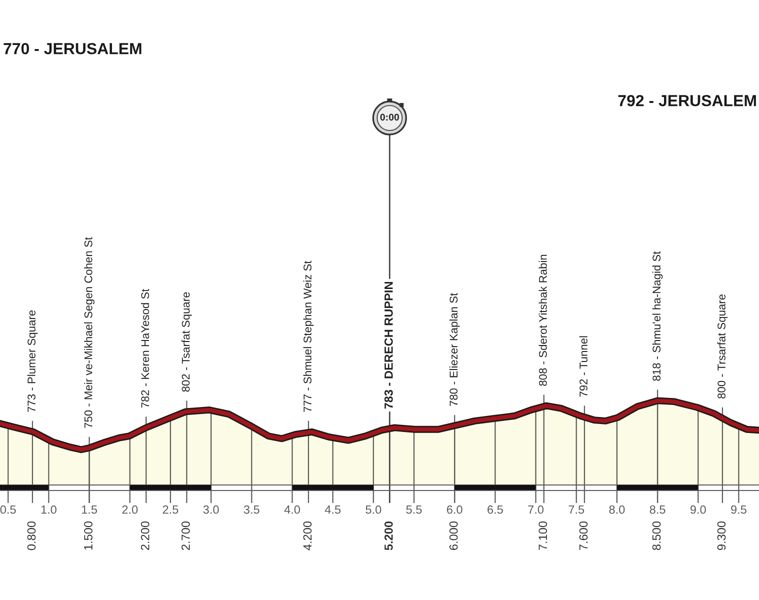  Describe the element at coordinates (307, 535) in the screenshot. I see `x2-tick-label: 4.200` at that location.